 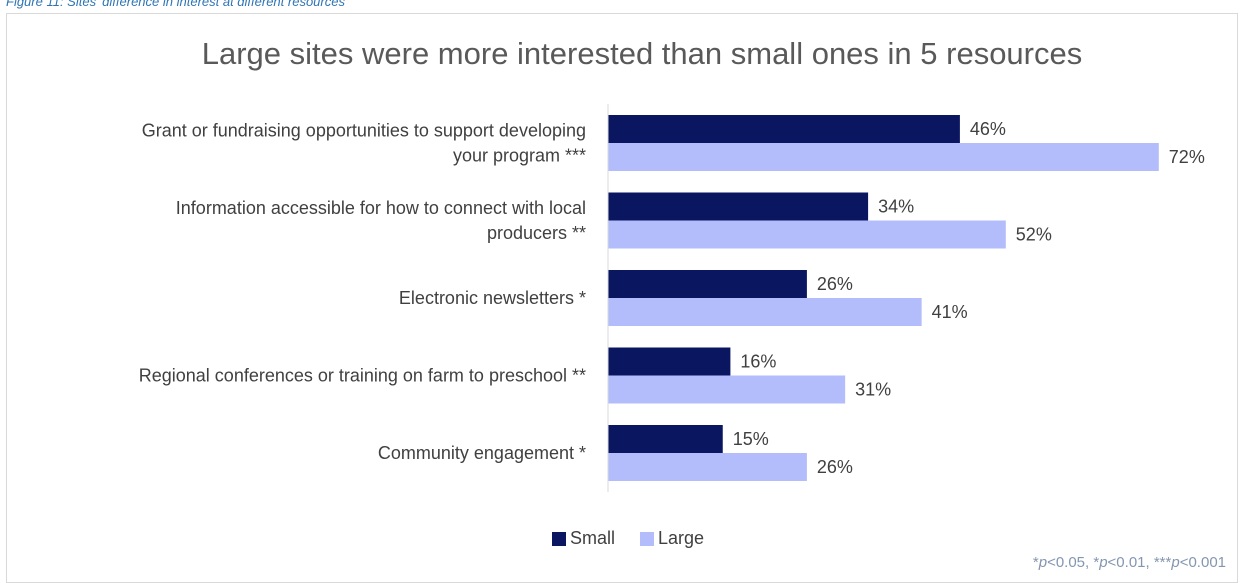 I want to click on data-label-small-3: 16%, so click(x=758, y=362).